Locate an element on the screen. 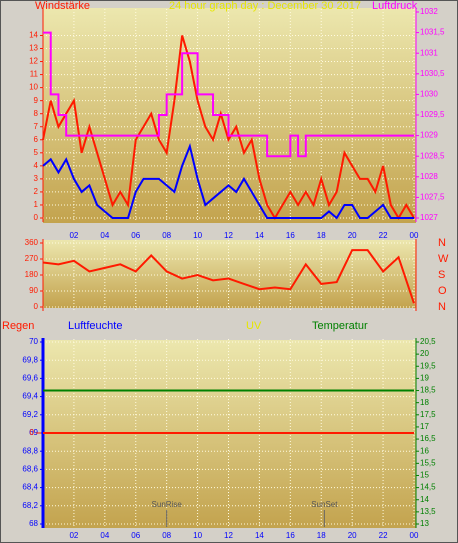  legend-label: UV is located at coordinates (254, 326).